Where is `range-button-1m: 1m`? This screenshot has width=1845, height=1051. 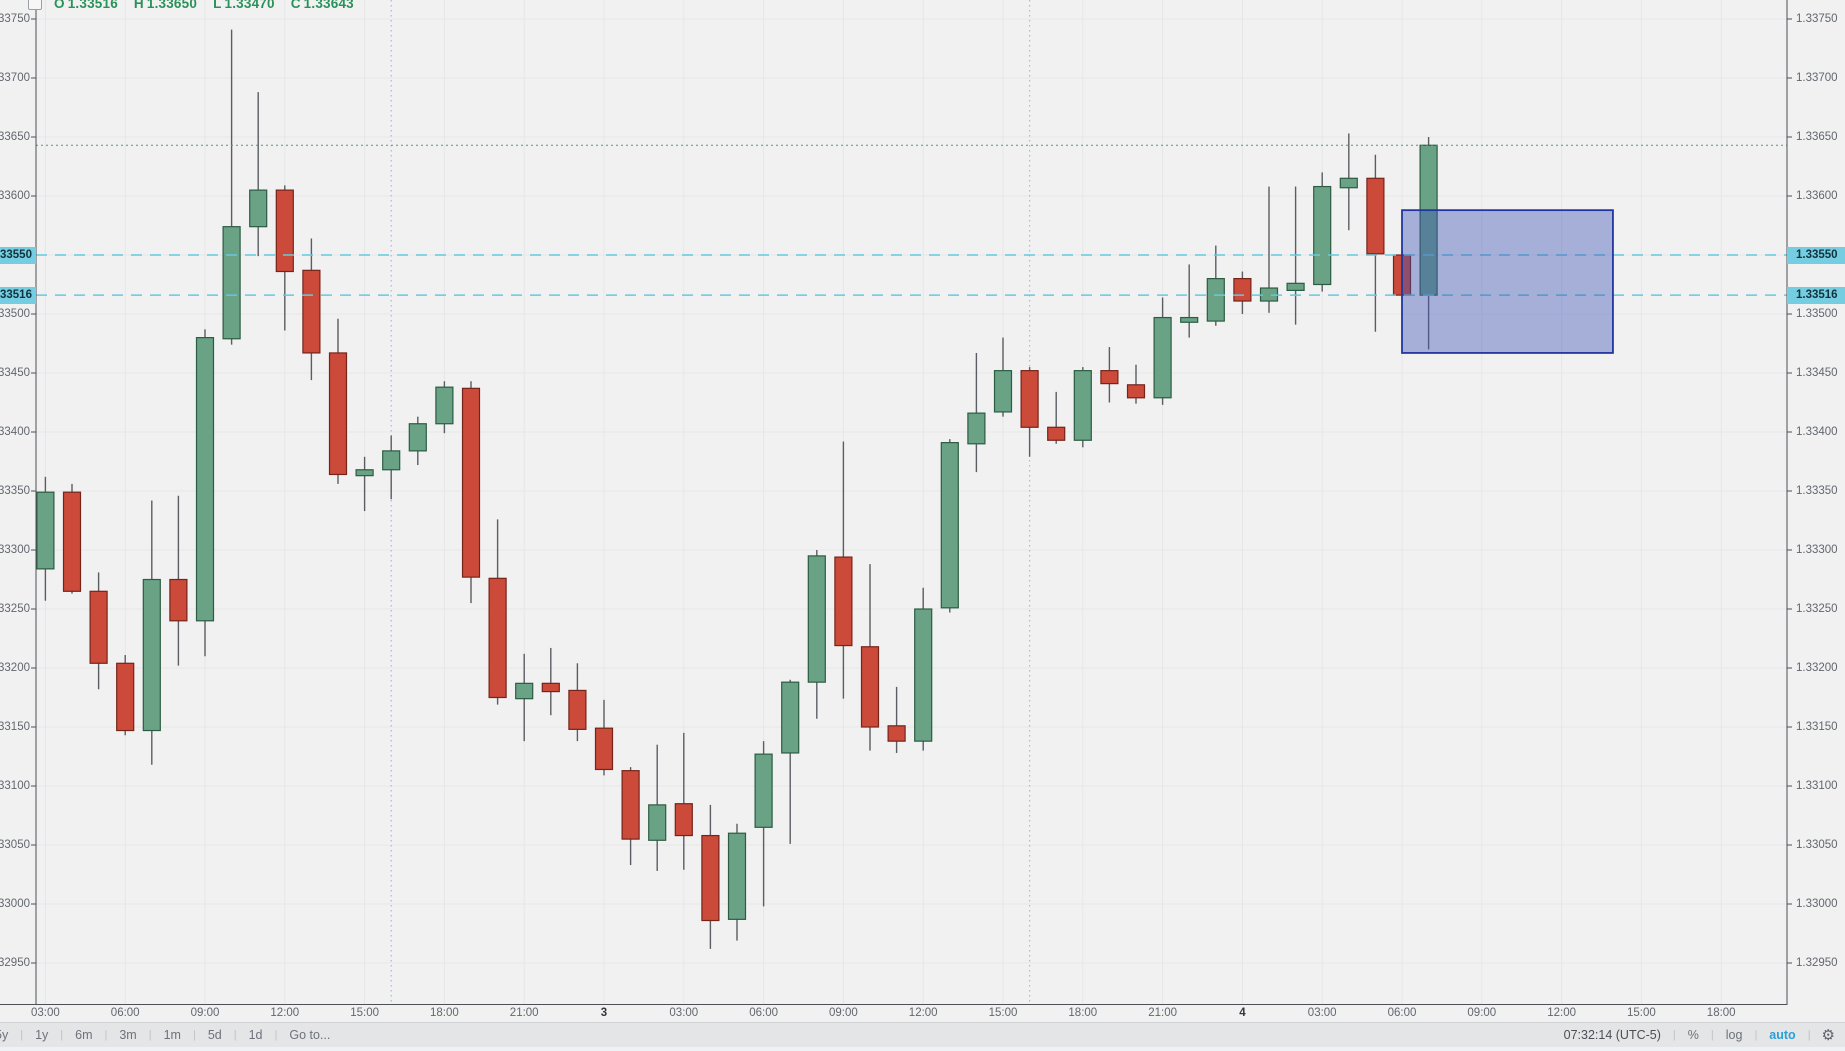
range-button-1m: 1m is located at coordinates (172, 1035).